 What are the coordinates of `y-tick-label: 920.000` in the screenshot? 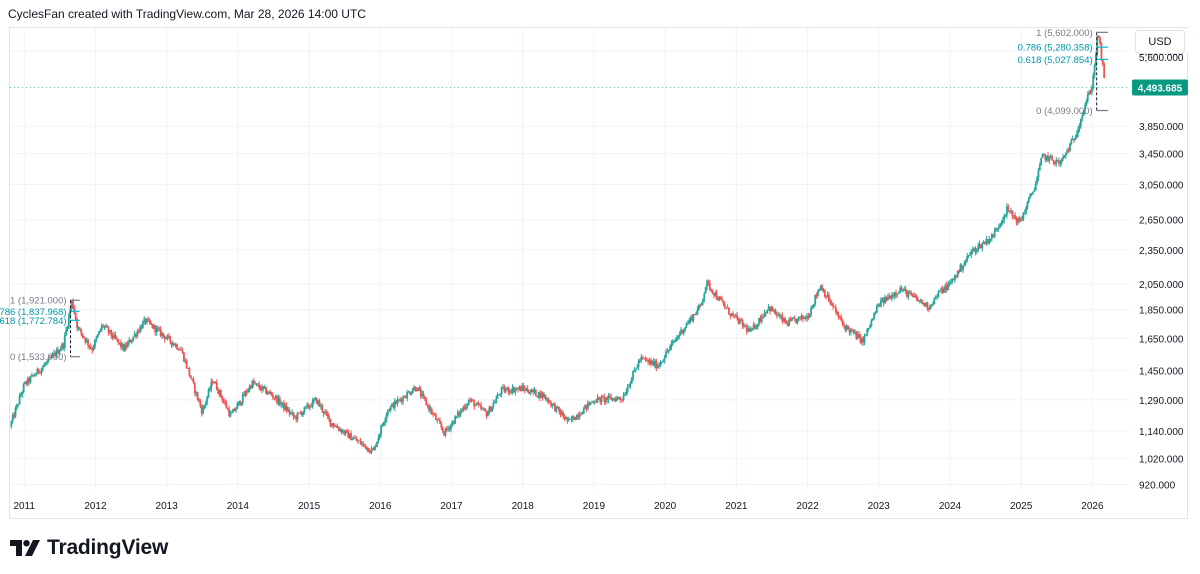 It's located at (1157, 485).